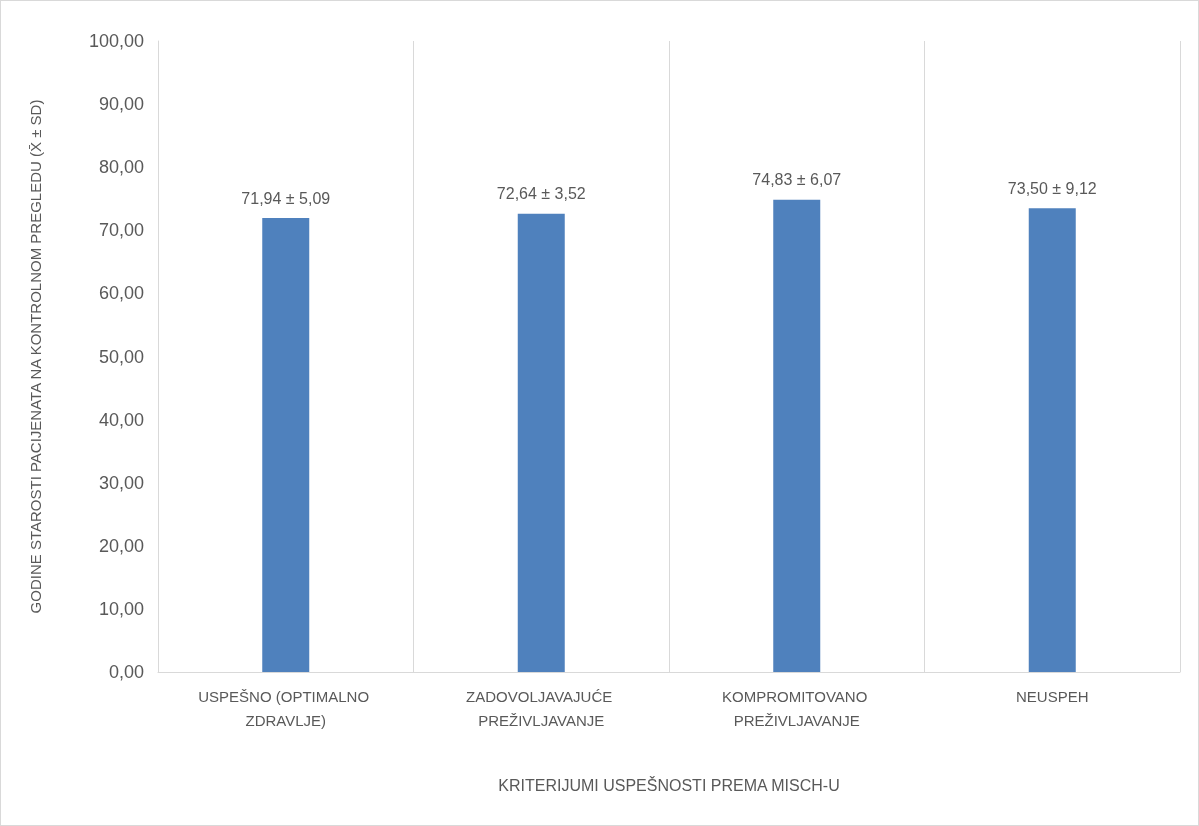 This screenshot has width=1199, height=826. What do you see at coordinates (121, 419) in the screenshot?
I see `y-tick-label: 40,00` at bounding box center [121, 419].